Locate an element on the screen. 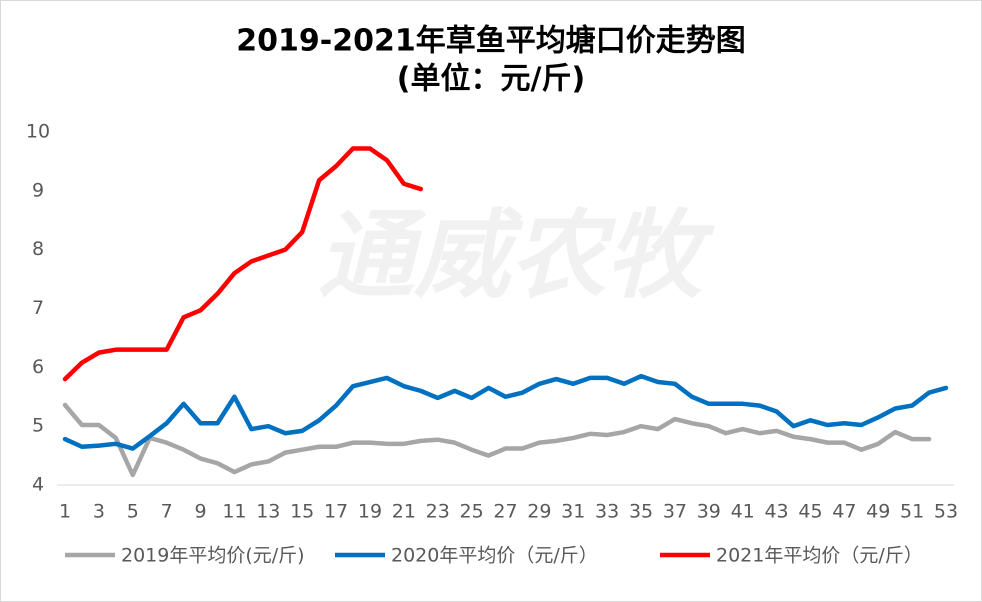  y-tick-label: 6 is located at coordinates (38, 367).